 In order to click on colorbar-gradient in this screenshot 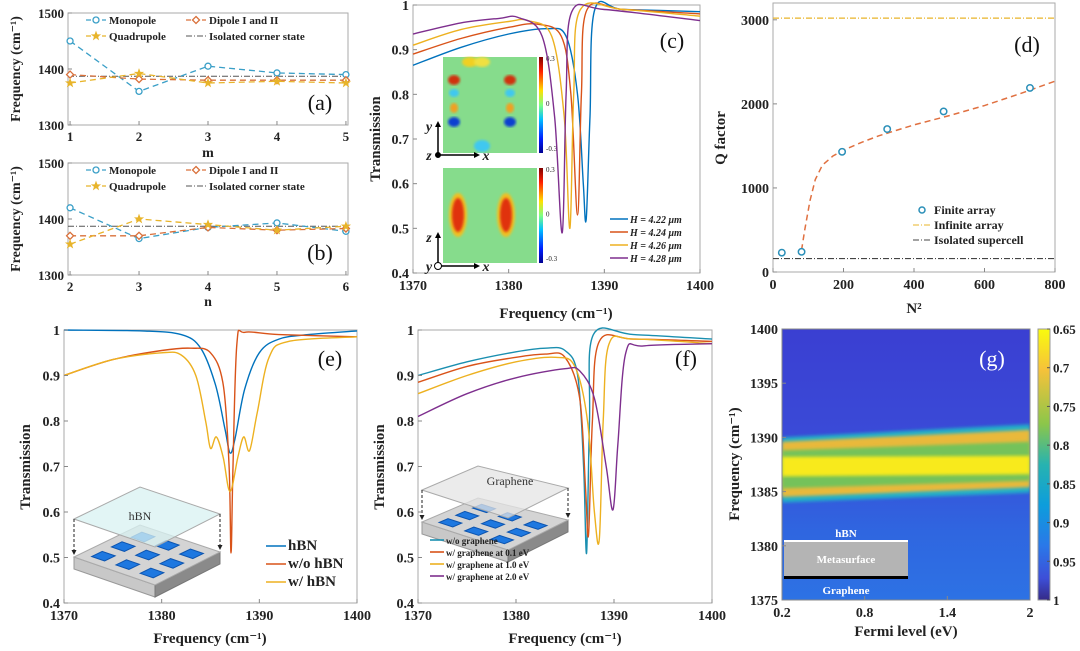, I will do `click(1044, 464)`.